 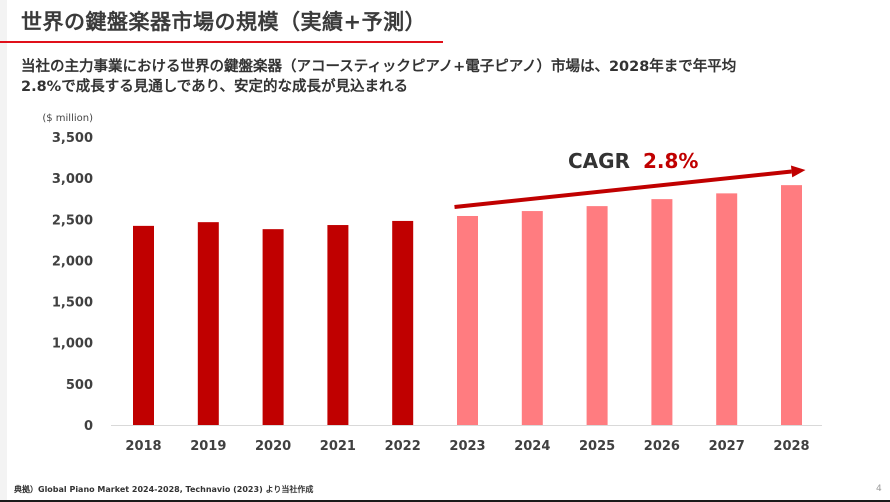 What do you see at coordinates (143, 446) in the screenshot?
I see `x-tick-label: 2018` at bounding box center [143, 446].